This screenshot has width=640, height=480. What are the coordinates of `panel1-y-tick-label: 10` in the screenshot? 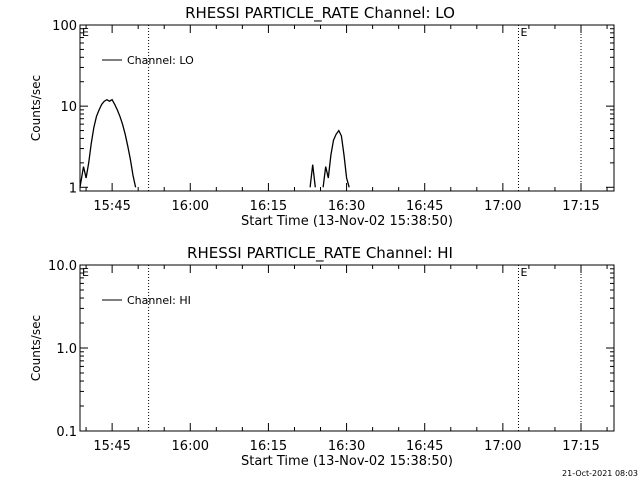 It's located at (68, 107).